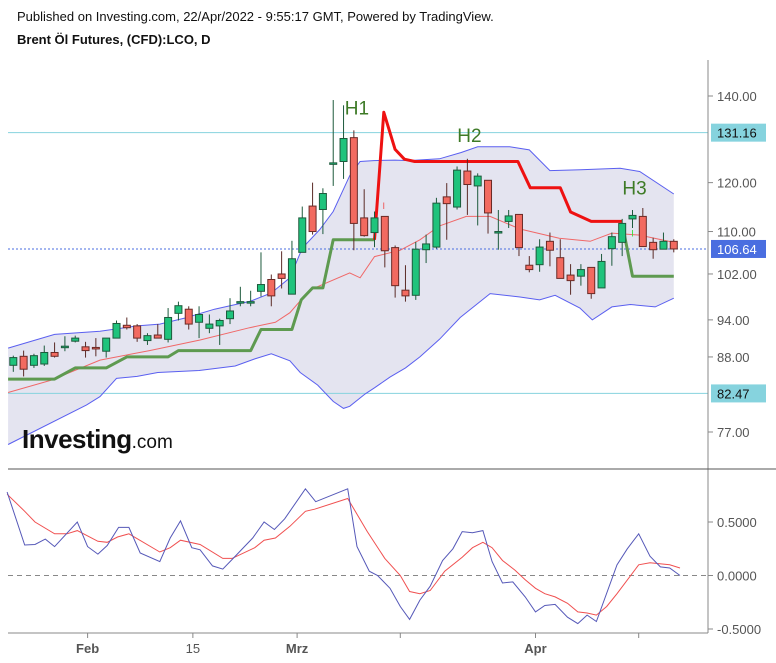 This screenshot has width=776, height=663. Describe the element at coordinates (384, 206) in the screenshot. I see `signal-marker: I` at that location.